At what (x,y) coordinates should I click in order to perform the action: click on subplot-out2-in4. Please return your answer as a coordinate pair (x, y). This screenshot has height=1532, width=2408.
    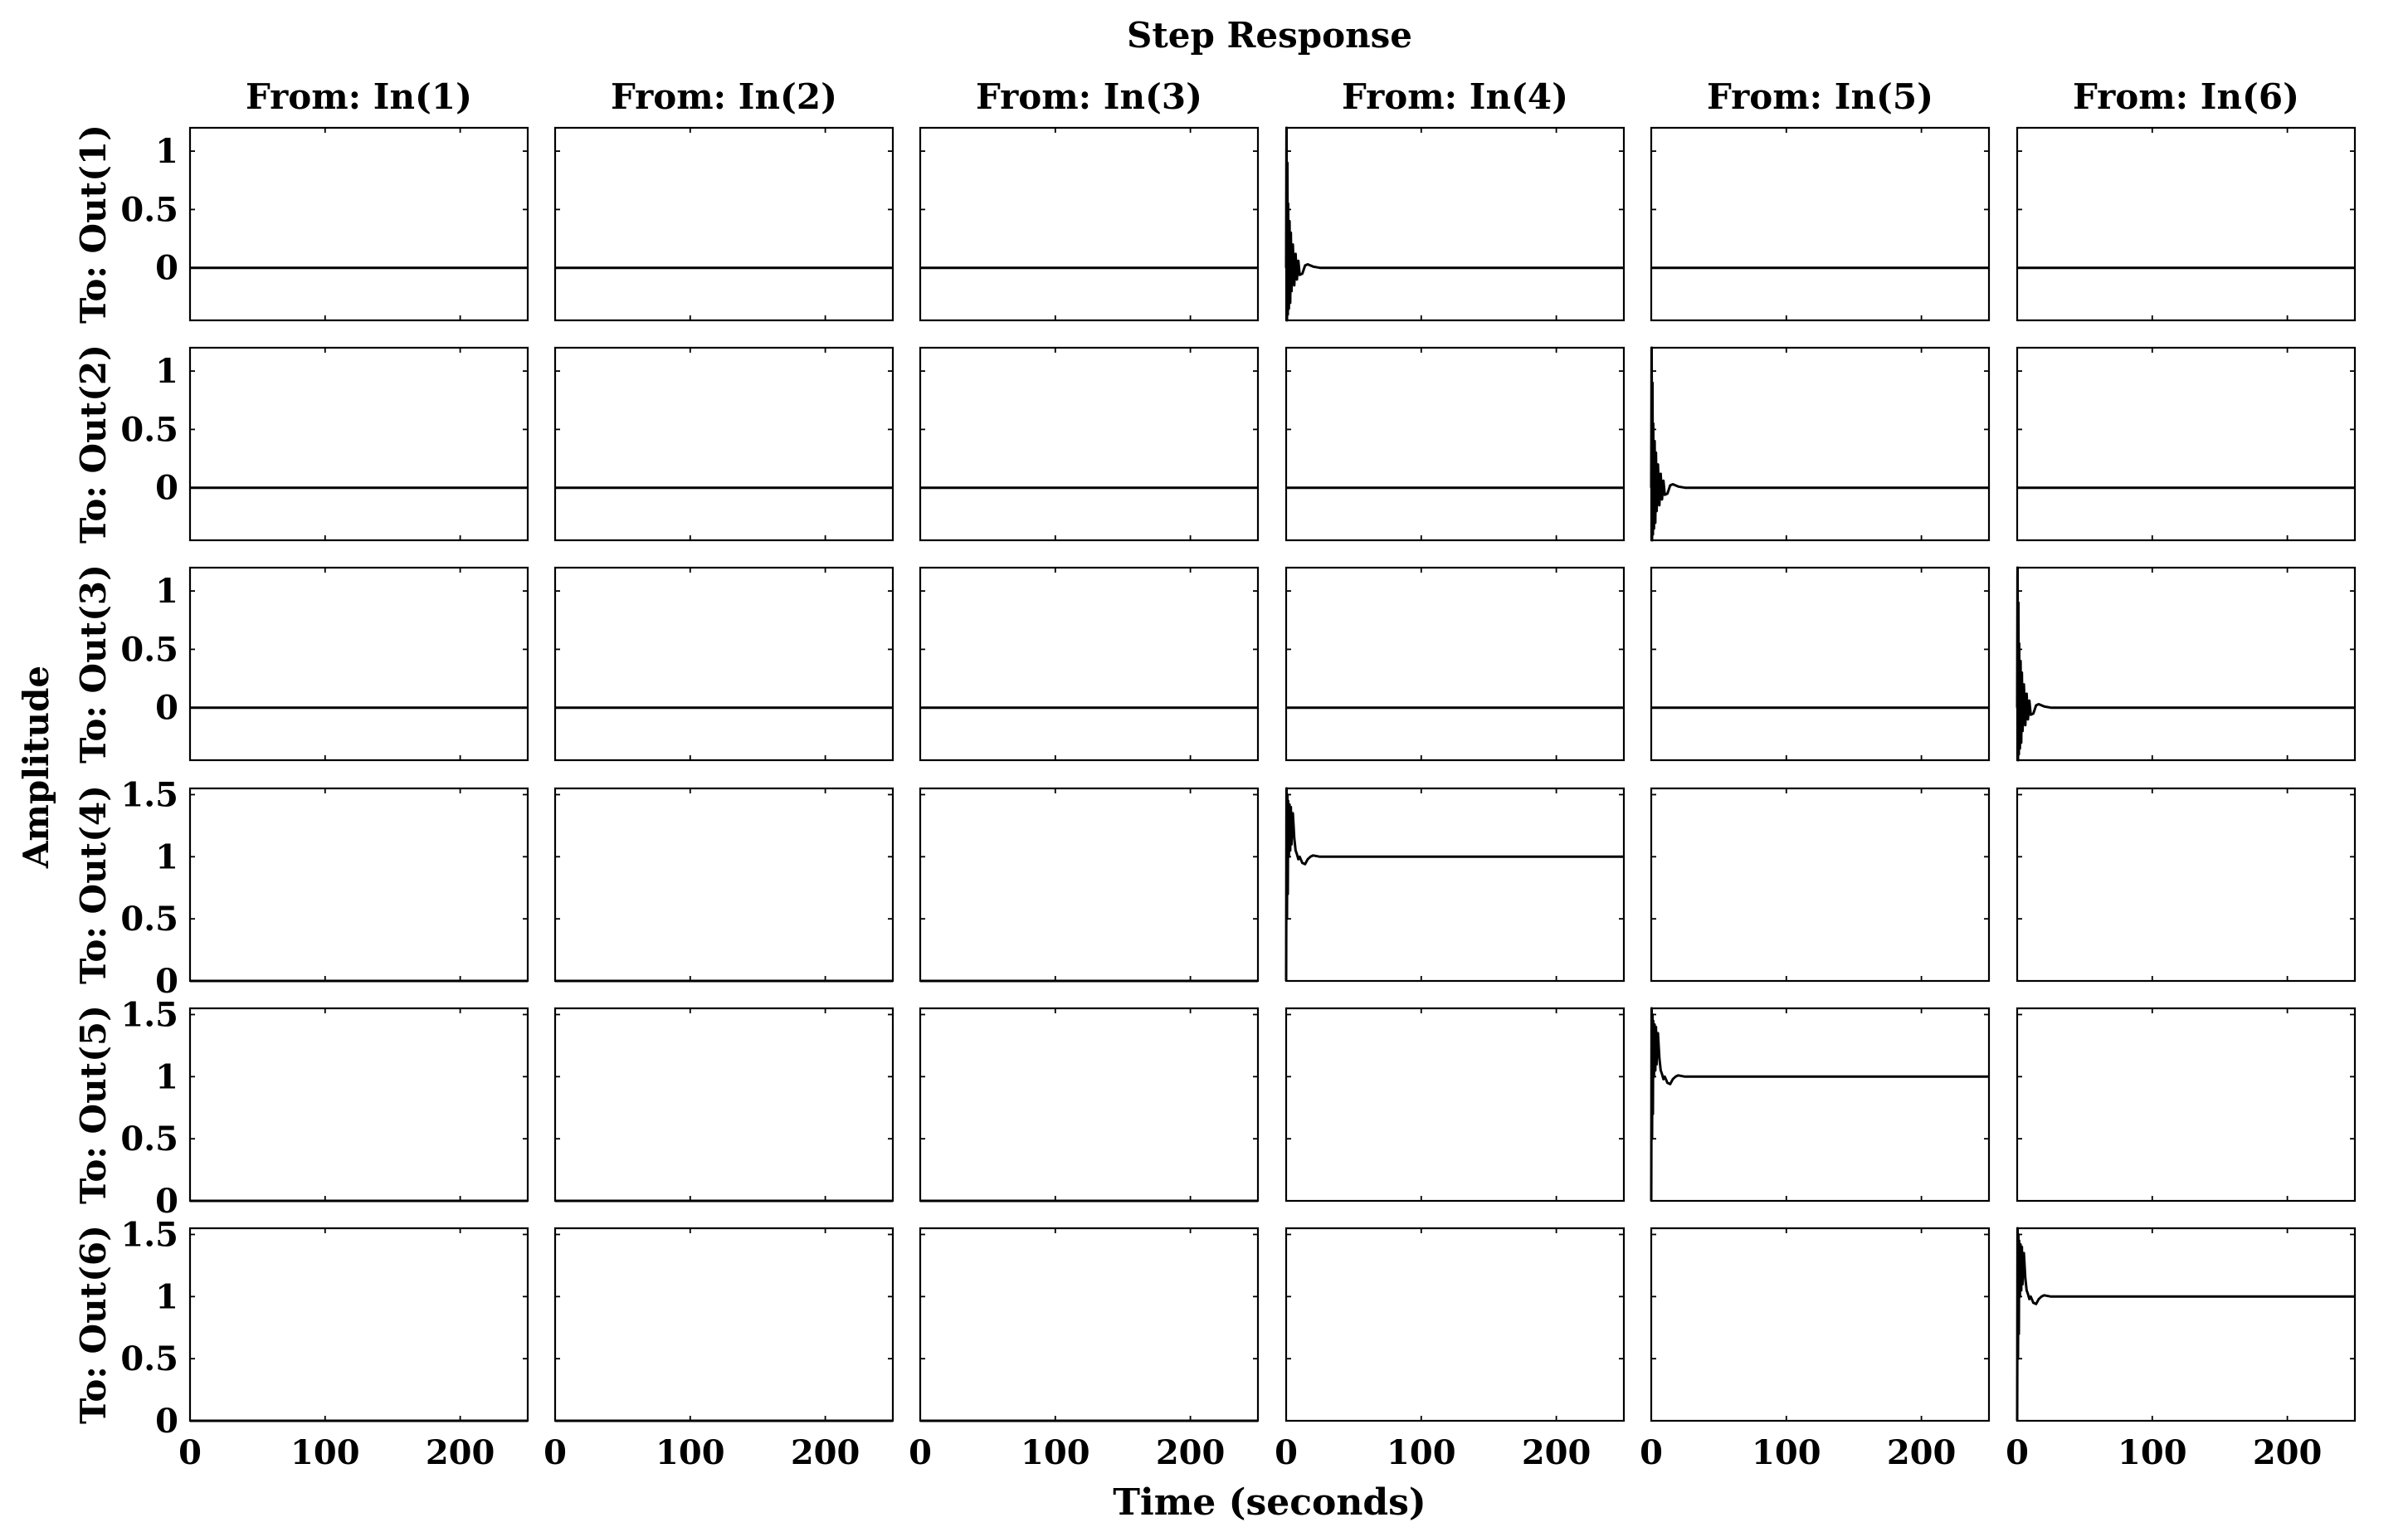
    Looking at the image, I should click on (1455, 444).